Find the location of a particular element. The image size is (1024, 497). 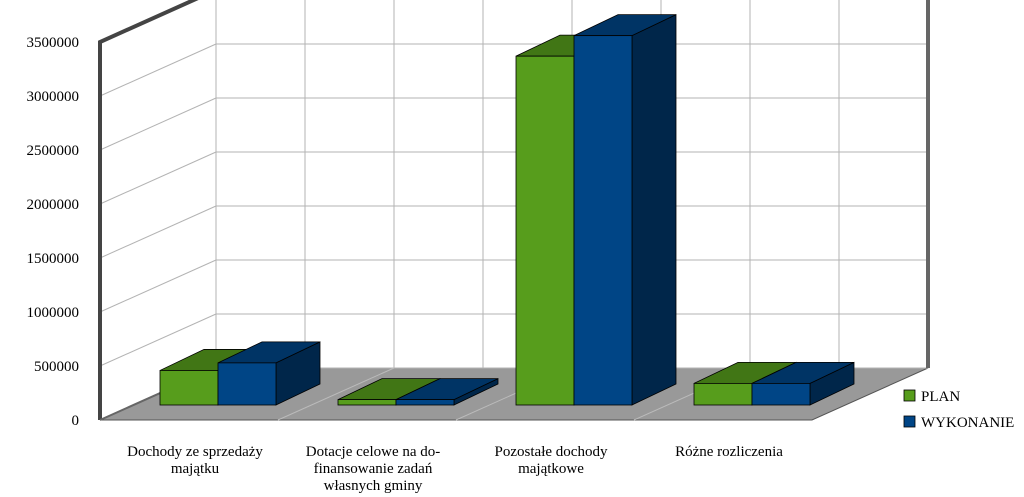

x-category-label: Dochody ze sprzedaży is located at coordinates (195, 452).